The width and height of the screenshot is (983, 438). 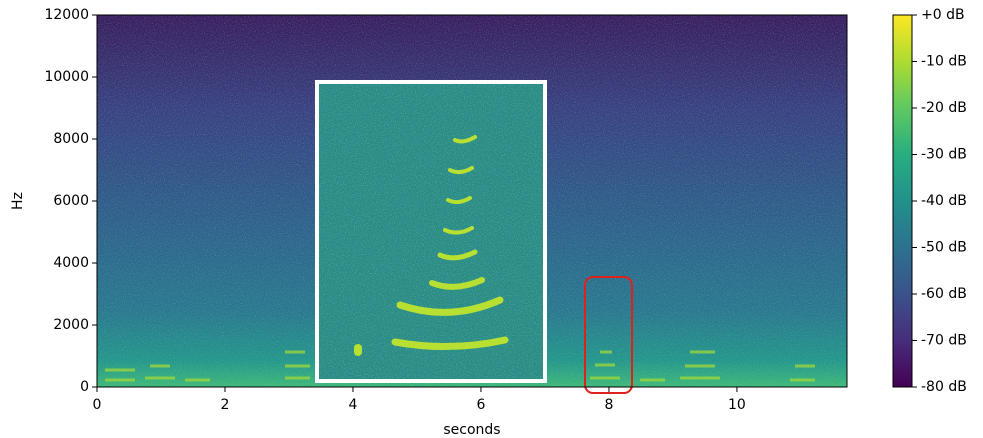 What do you see at coordinates (66, 15) in the screenshot?
I see `y-tick-label: 12000` at bounding box center [66, 15].